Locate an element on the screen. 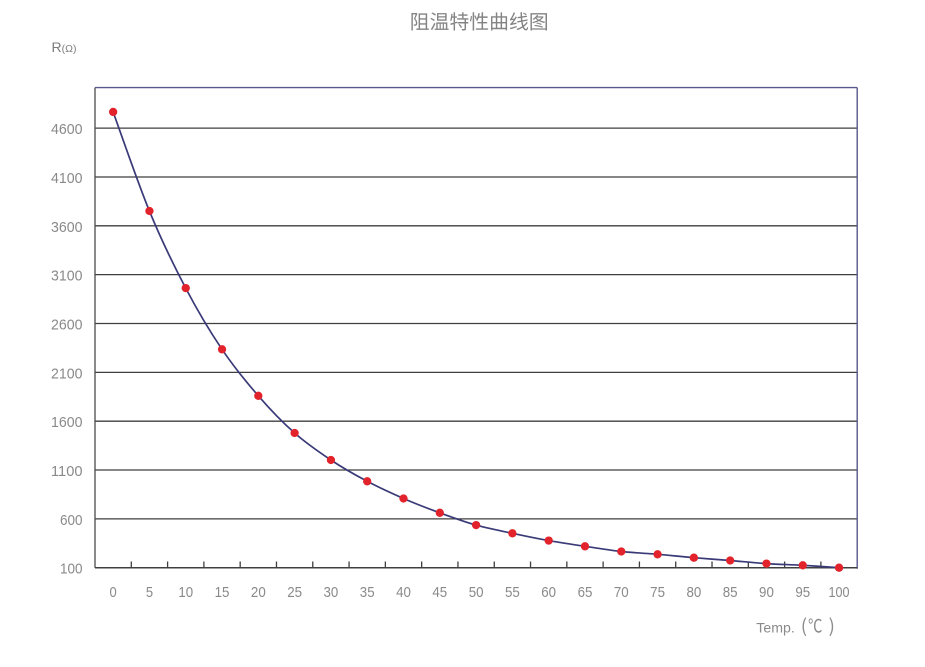 This screenshot has height=667, width=925. svg-text: 55 is located at coordinates (512, 592).